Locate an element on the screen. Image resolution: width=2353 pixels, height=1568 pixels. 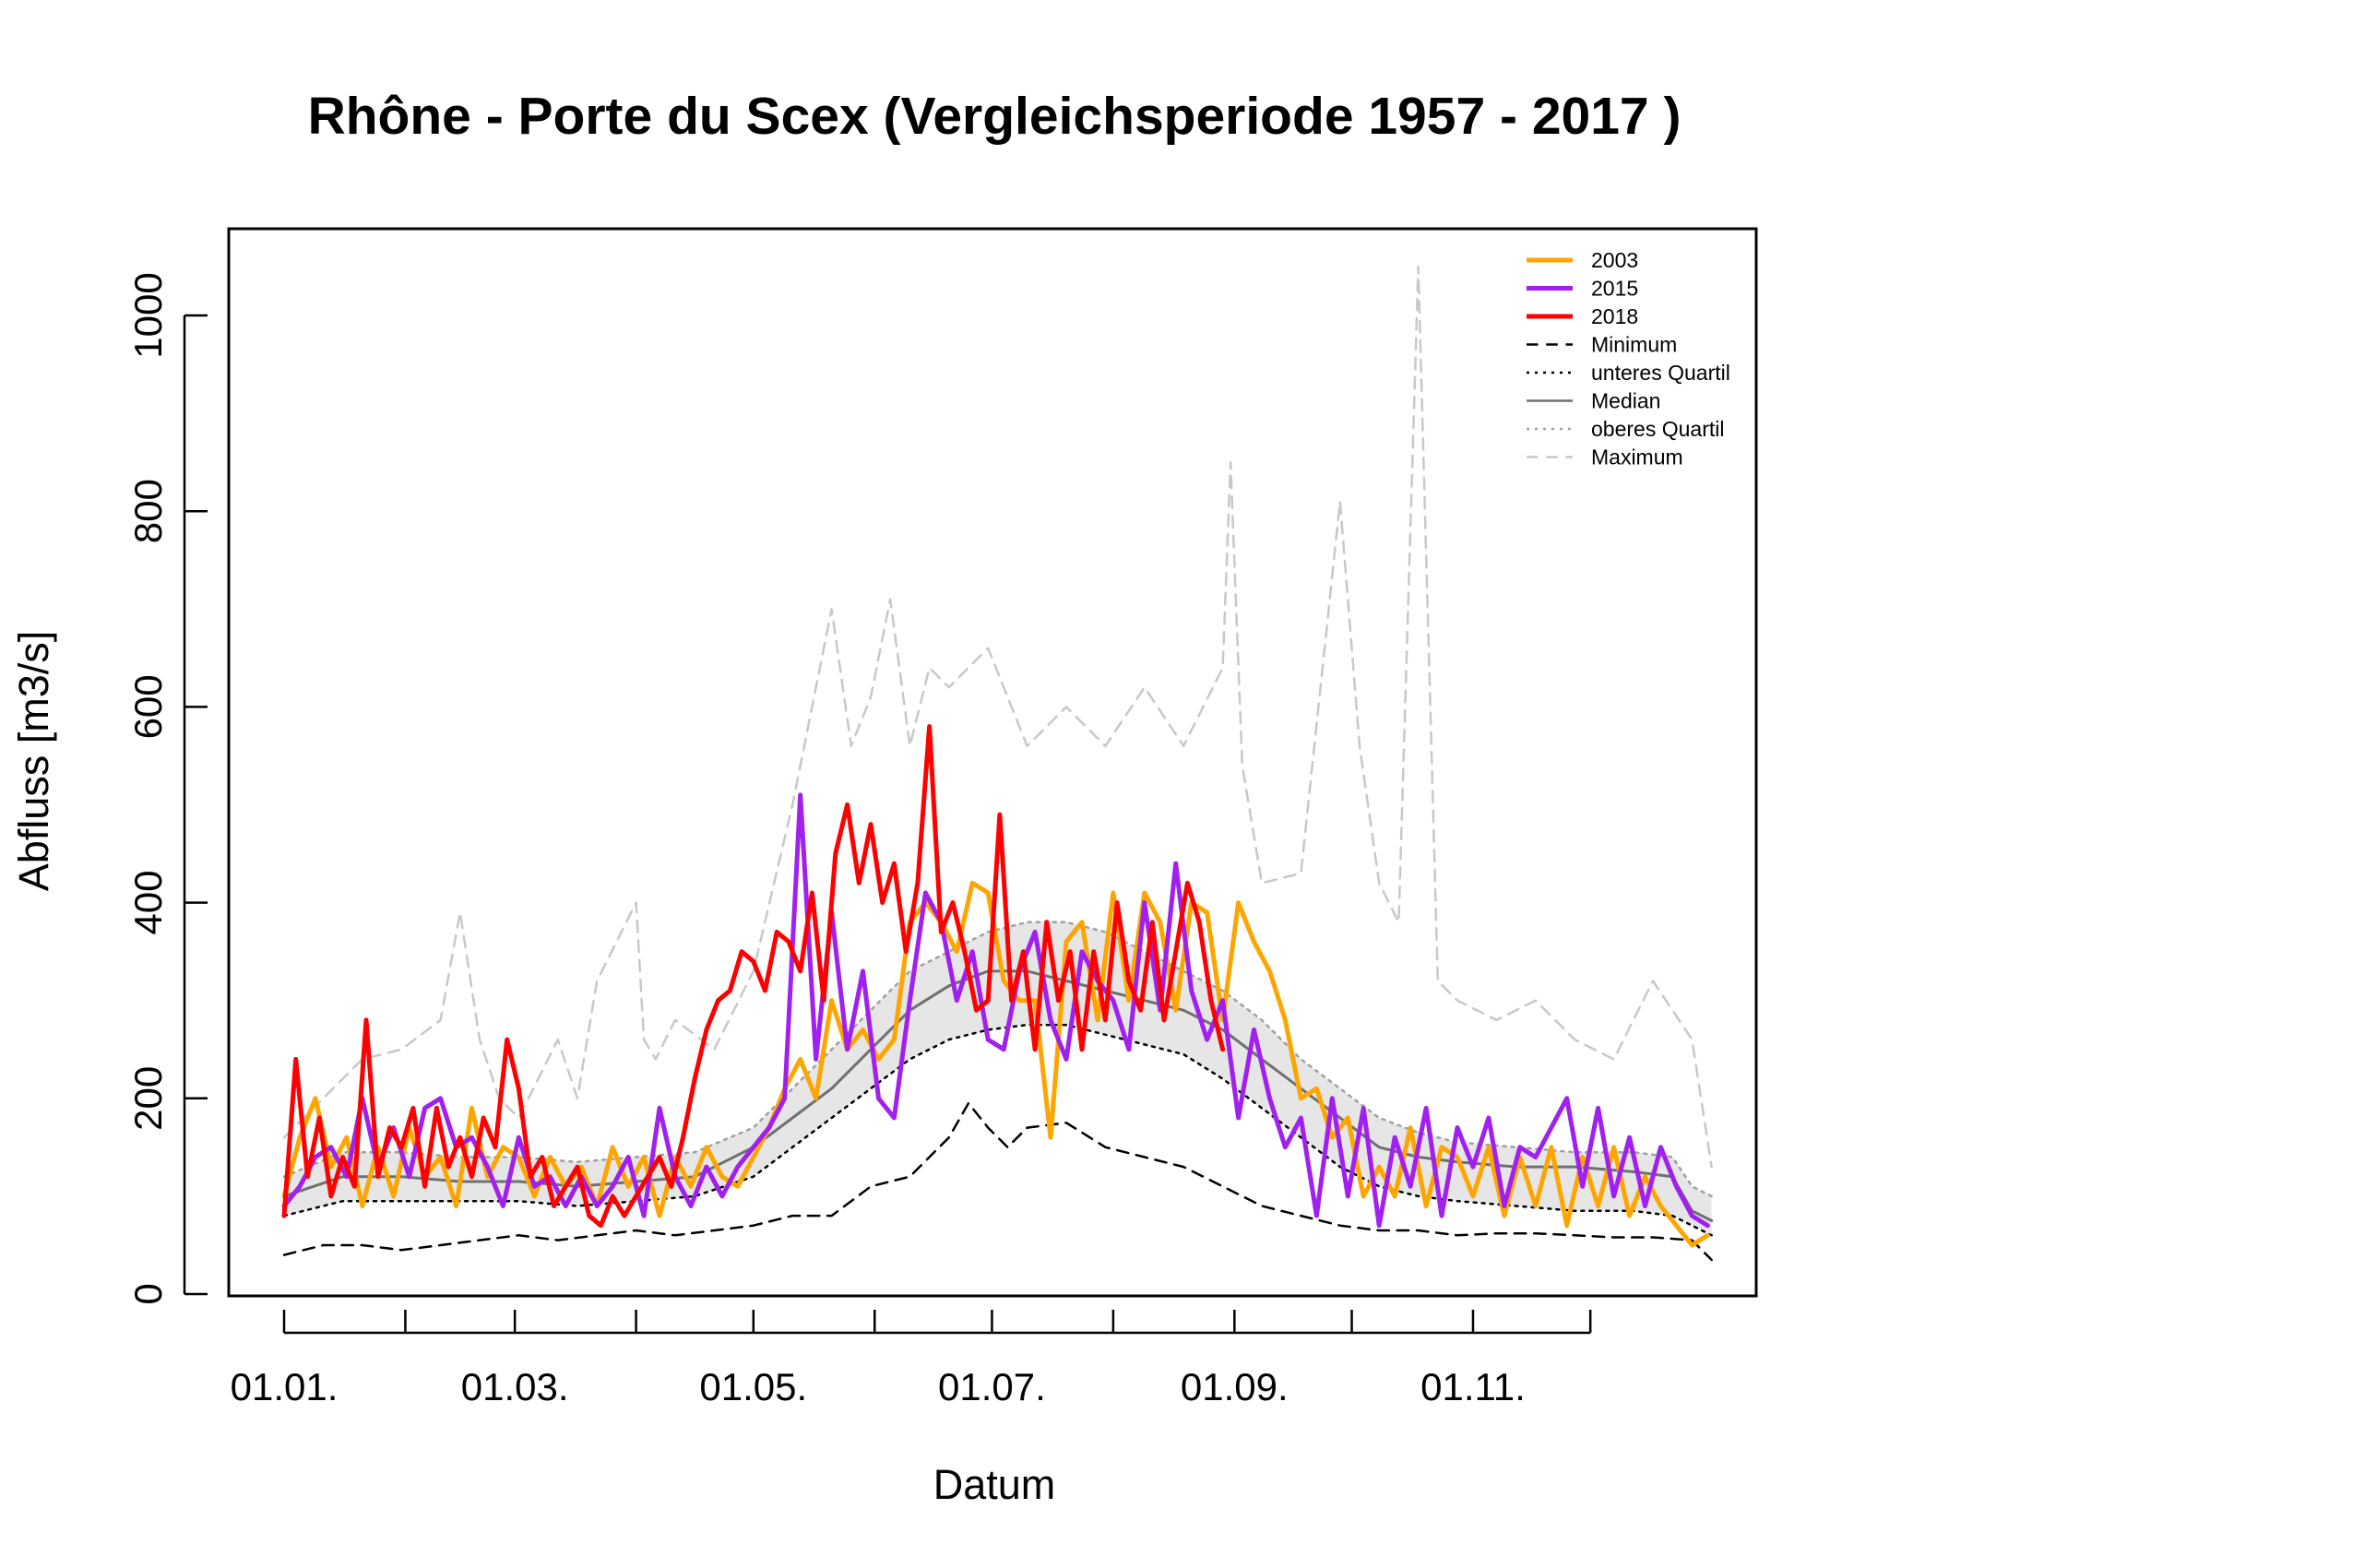
y-tick-label: 1000 is located at coordinates (148, 315).